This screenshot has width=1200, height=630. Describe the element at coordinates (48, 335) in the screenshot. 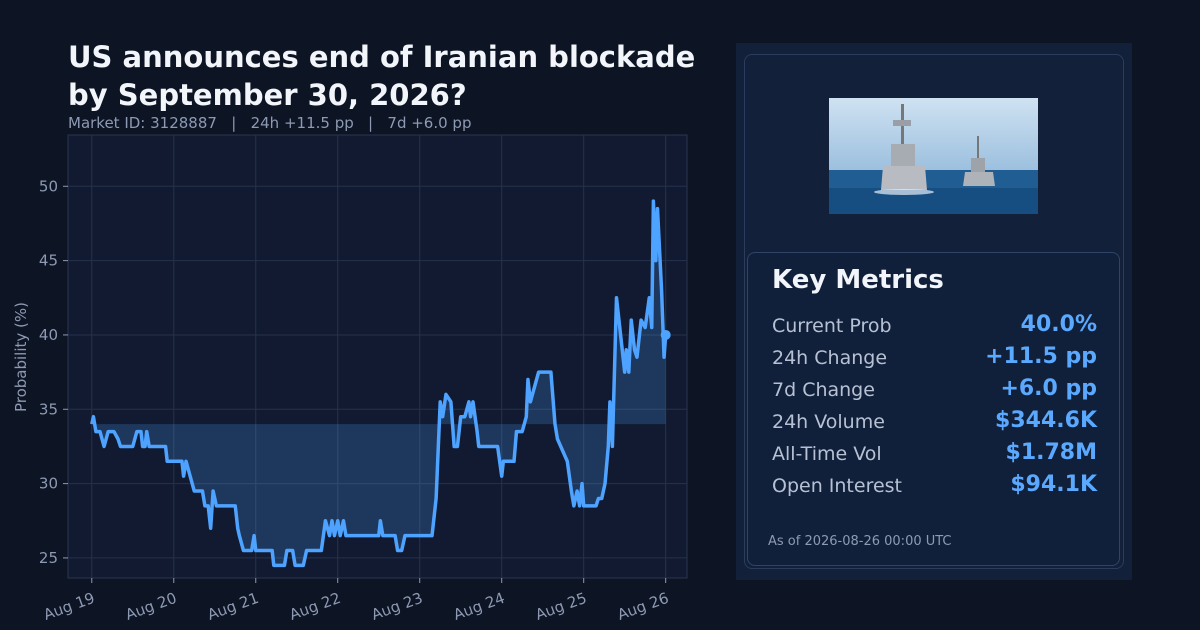

I see `y-tick-label: 40` at that location.